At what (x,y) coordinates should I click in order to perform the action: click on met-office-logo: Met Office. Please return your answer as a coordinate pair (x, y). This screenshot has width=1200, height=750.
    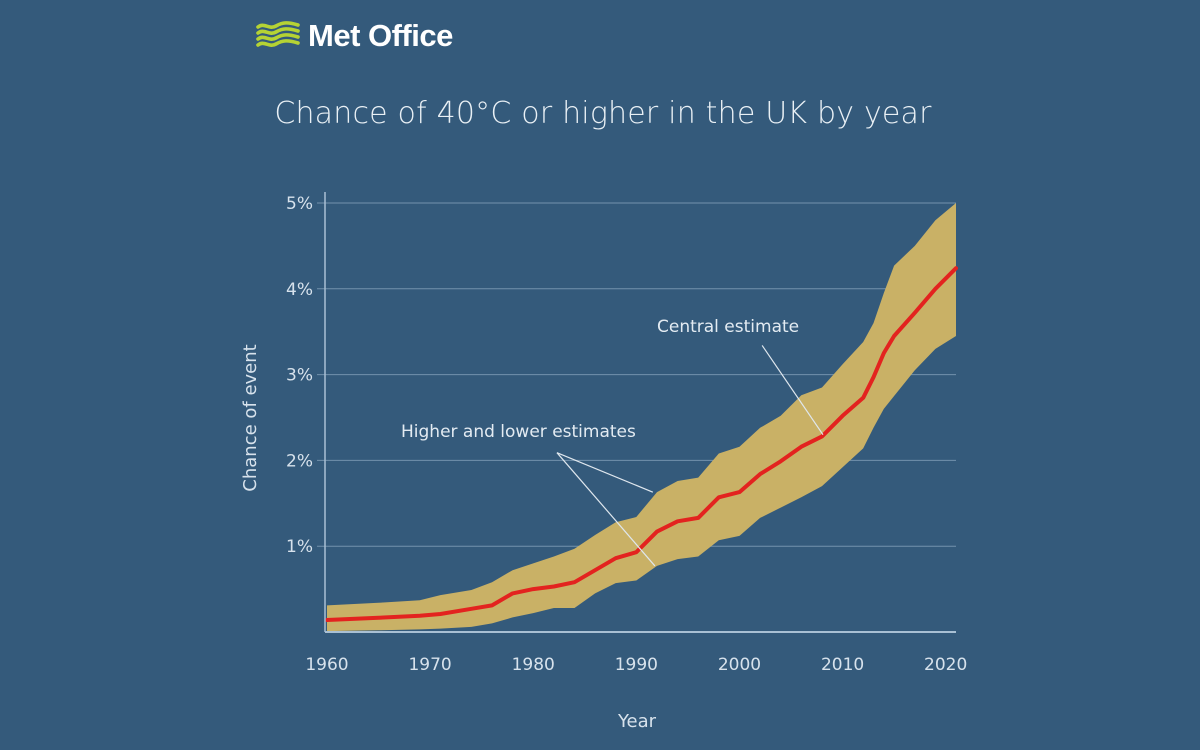
    Looking at the image, I should click on (354, 36).